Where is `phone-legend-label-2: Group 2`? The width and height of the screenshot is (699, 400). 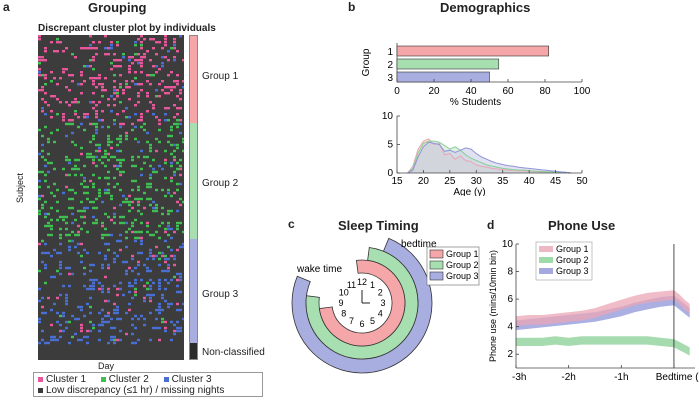 phone-legend-label-2: Group 2 is located at coordinates (572, 260).